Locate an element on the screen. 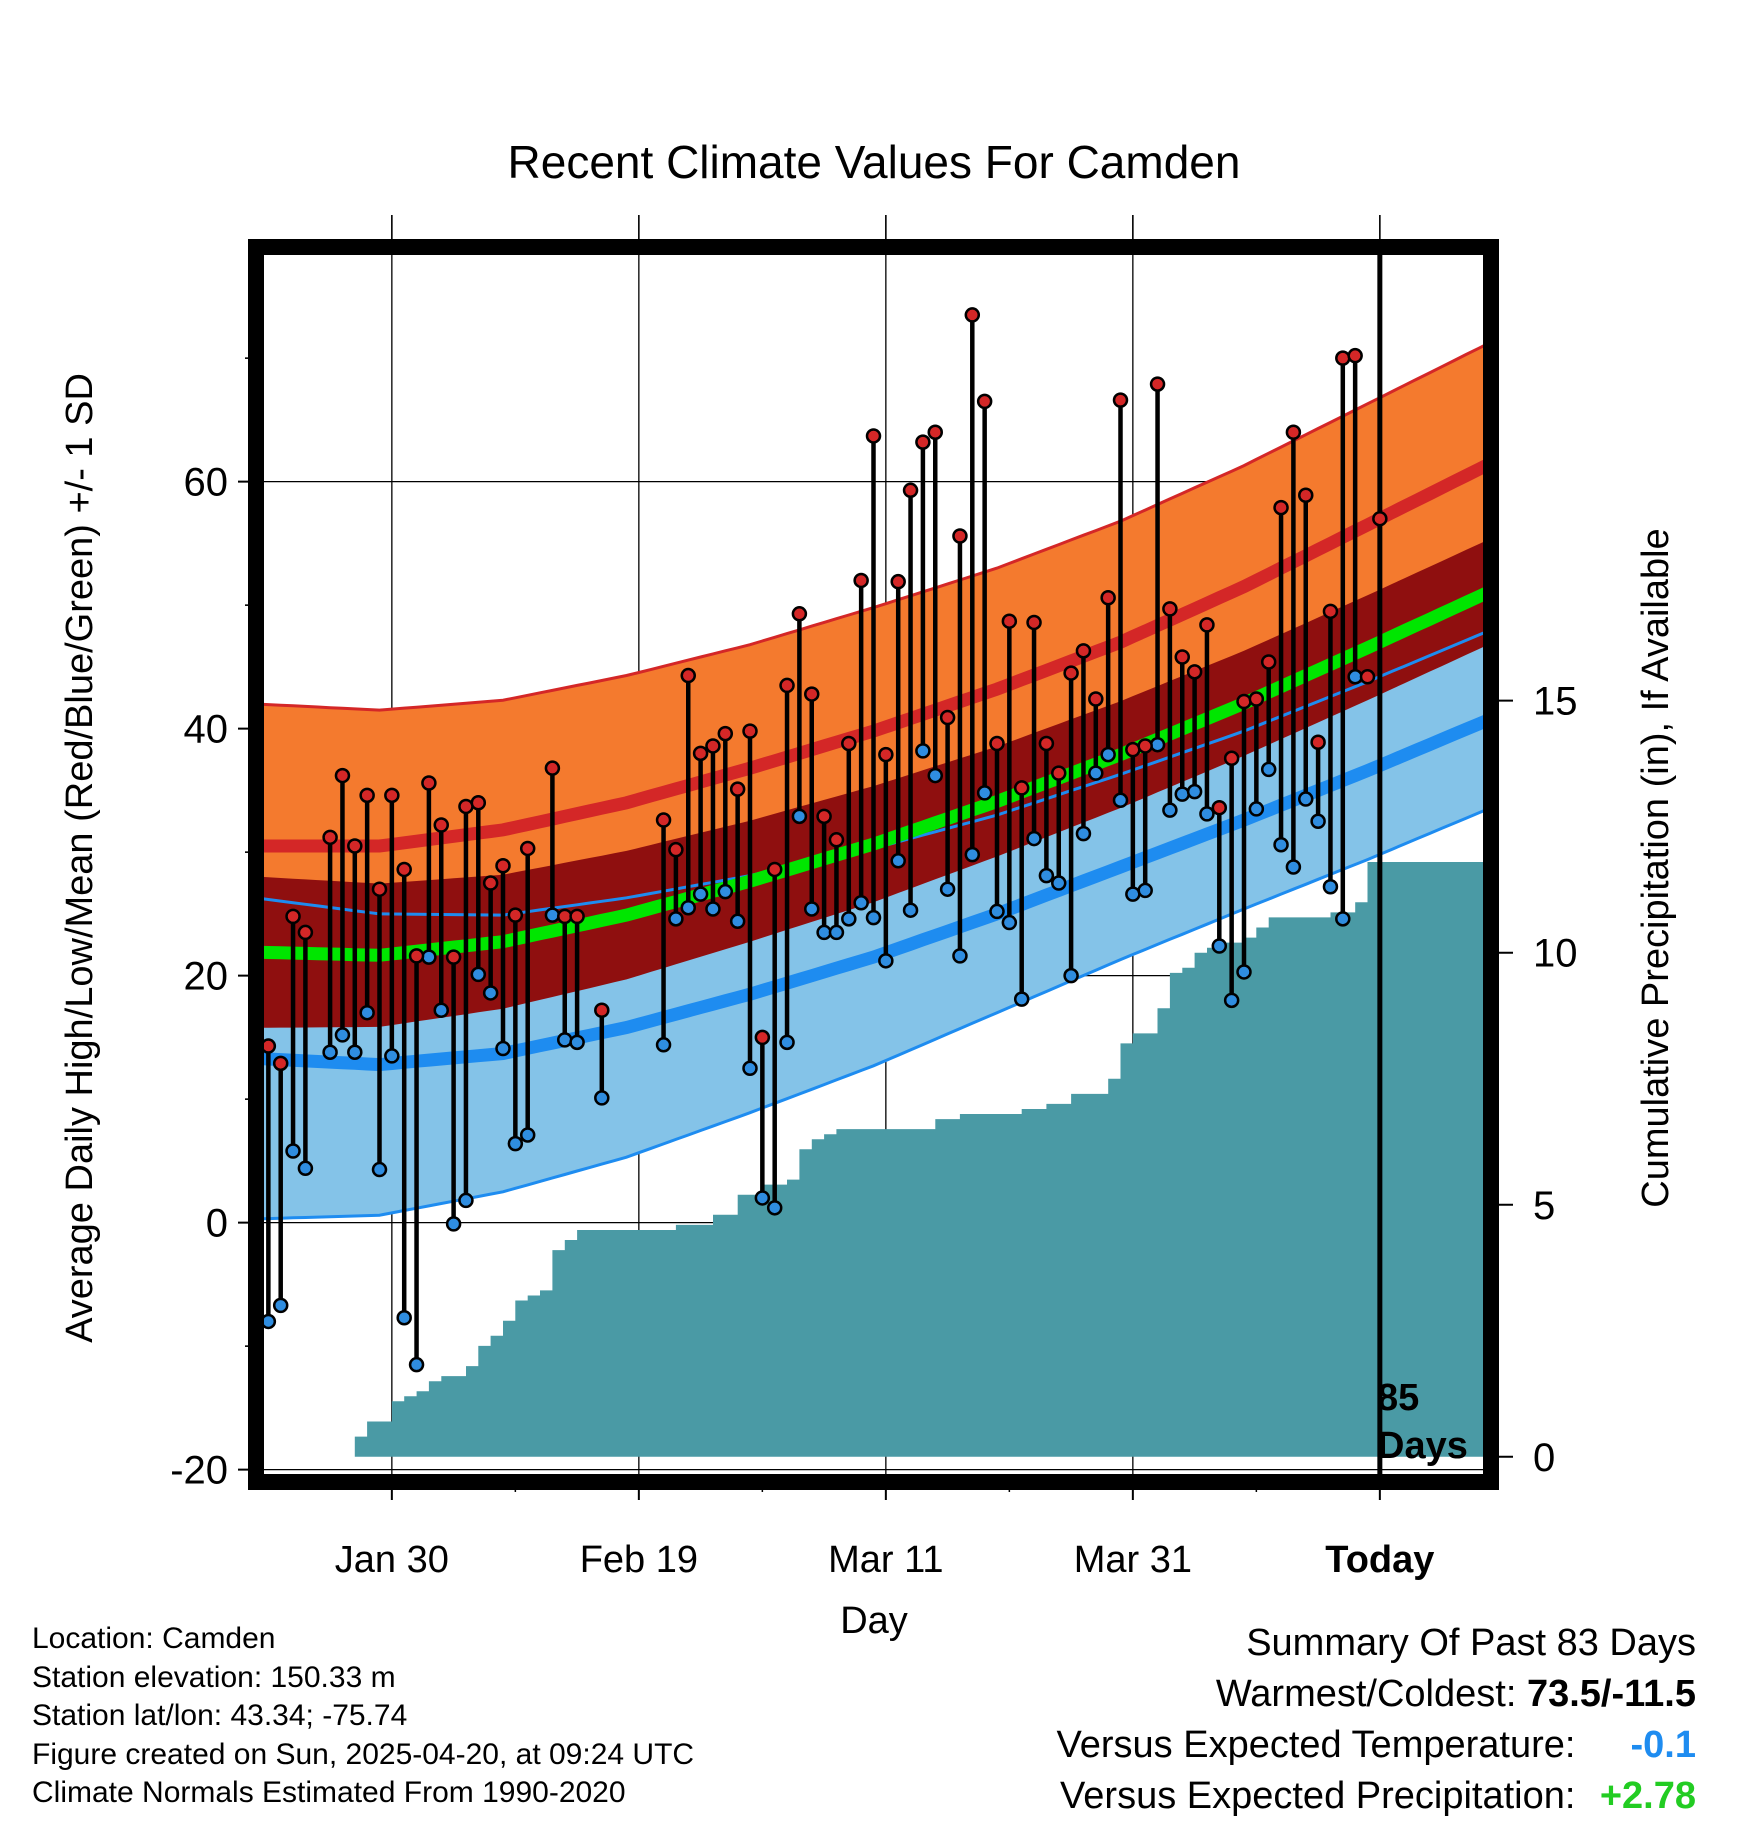 The height and width of the screenshot is (1828, 1748). x-tick-label: Jan 30 is located at coordinates (392, 1560).